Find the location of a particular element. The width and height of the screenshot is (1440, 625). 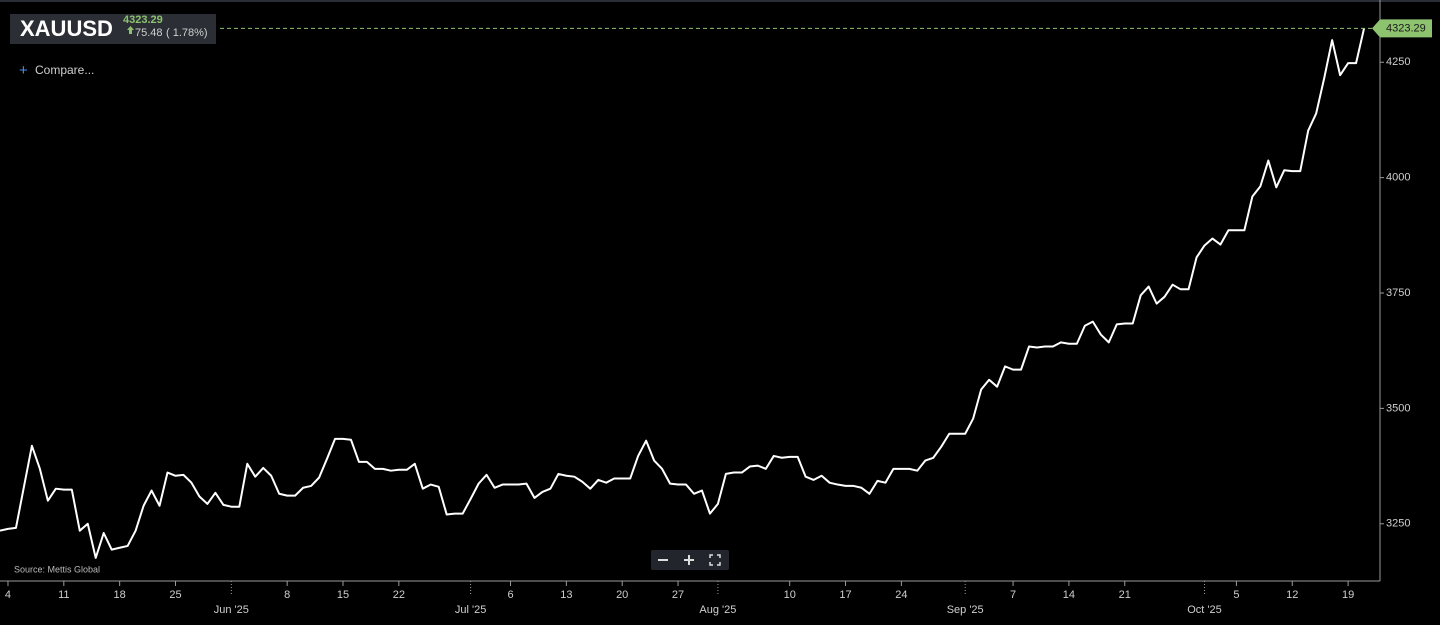

up-arrow is located at coordinates (130, 30).